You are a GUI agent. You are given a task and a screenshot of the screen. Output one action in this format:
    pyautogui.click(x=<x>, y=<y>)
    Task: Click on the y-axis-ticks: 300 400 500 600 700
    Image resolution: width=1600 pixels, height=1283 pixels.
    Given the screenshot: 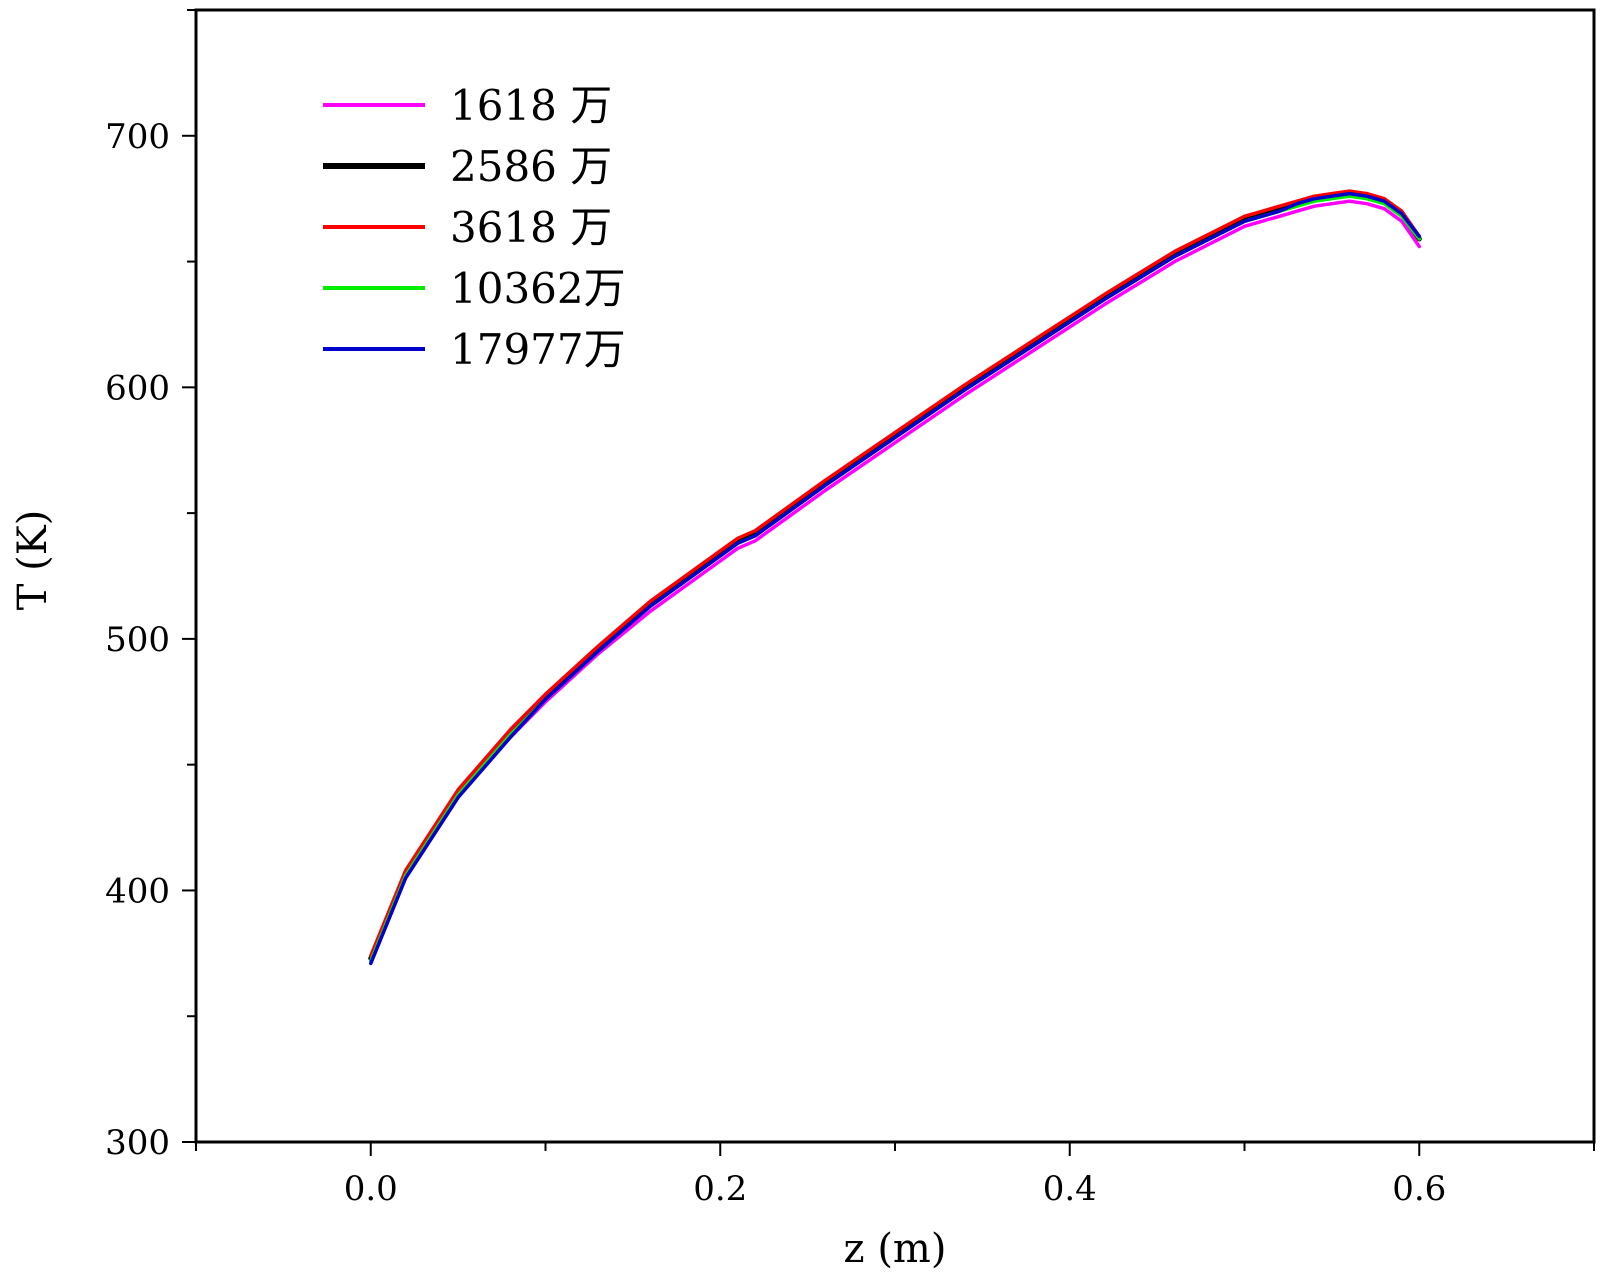 What is the action you would take?
    pyautogui.click(x=150, y=586)
    